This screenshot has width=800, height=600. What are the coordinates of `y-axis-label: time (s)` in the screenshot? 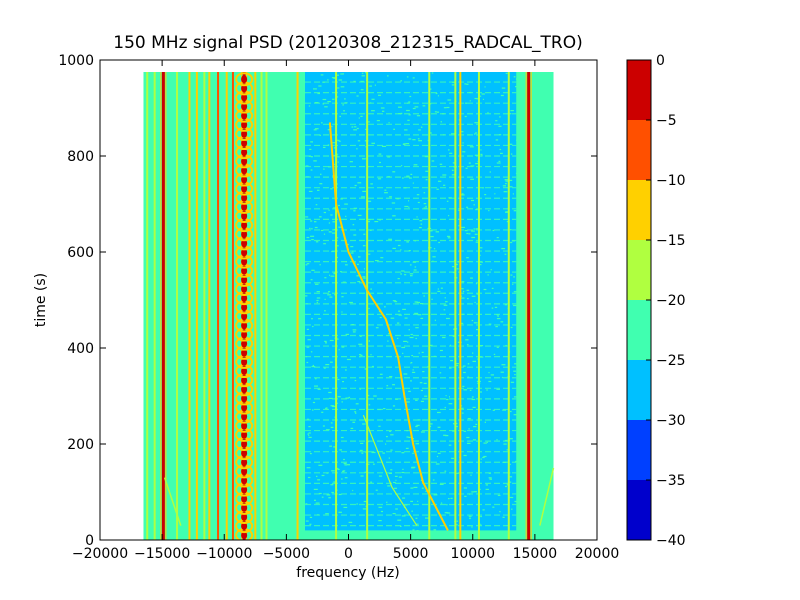 It's located at (41, 300).